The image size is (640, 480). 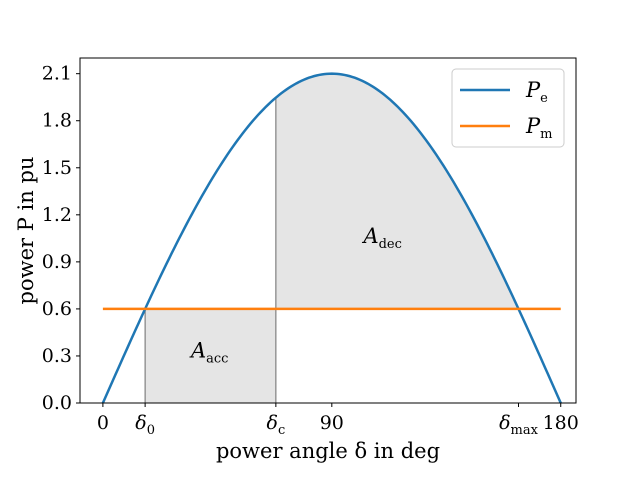 What do you see at coordinates (295, 295) in the screenshot?
I see `area-labels: Aacc Adec` at bounding box center [295, 295].